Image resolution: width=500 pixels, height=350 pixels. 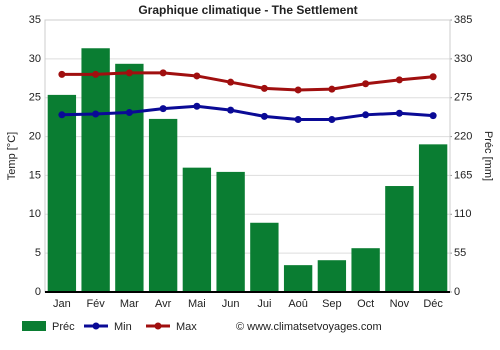 What do you see at coordinates (365, 304) in the screenshot?
I see `x-tick-label: Oct` at bounding box center [365, 304].